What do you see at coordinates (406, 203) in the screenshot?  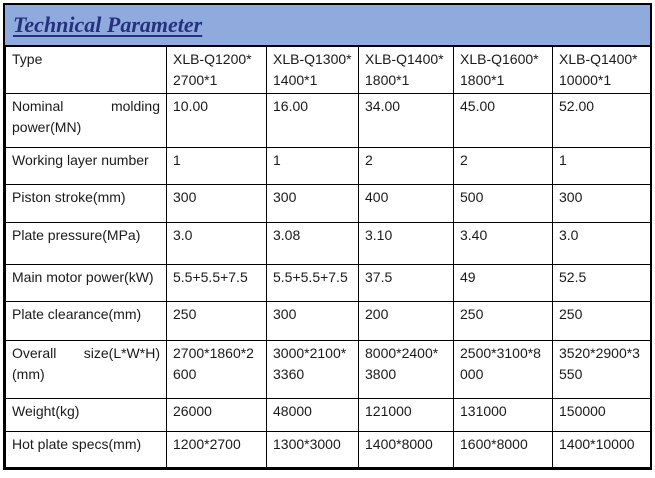 I see `value-cell: 400` at bounding box center [406, 203].